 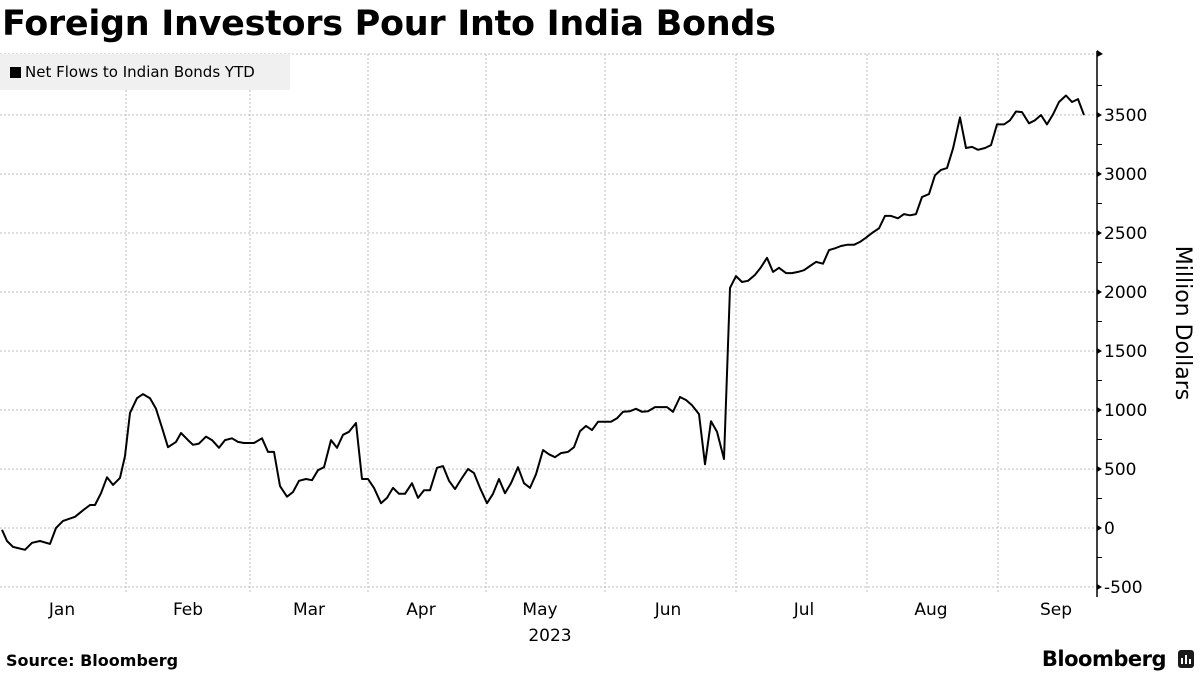 What do you see at coordinates (1182, 323) in the screenshot?
I see `y-axis-title: Million Dollars` at bounding box center [1182, 323].